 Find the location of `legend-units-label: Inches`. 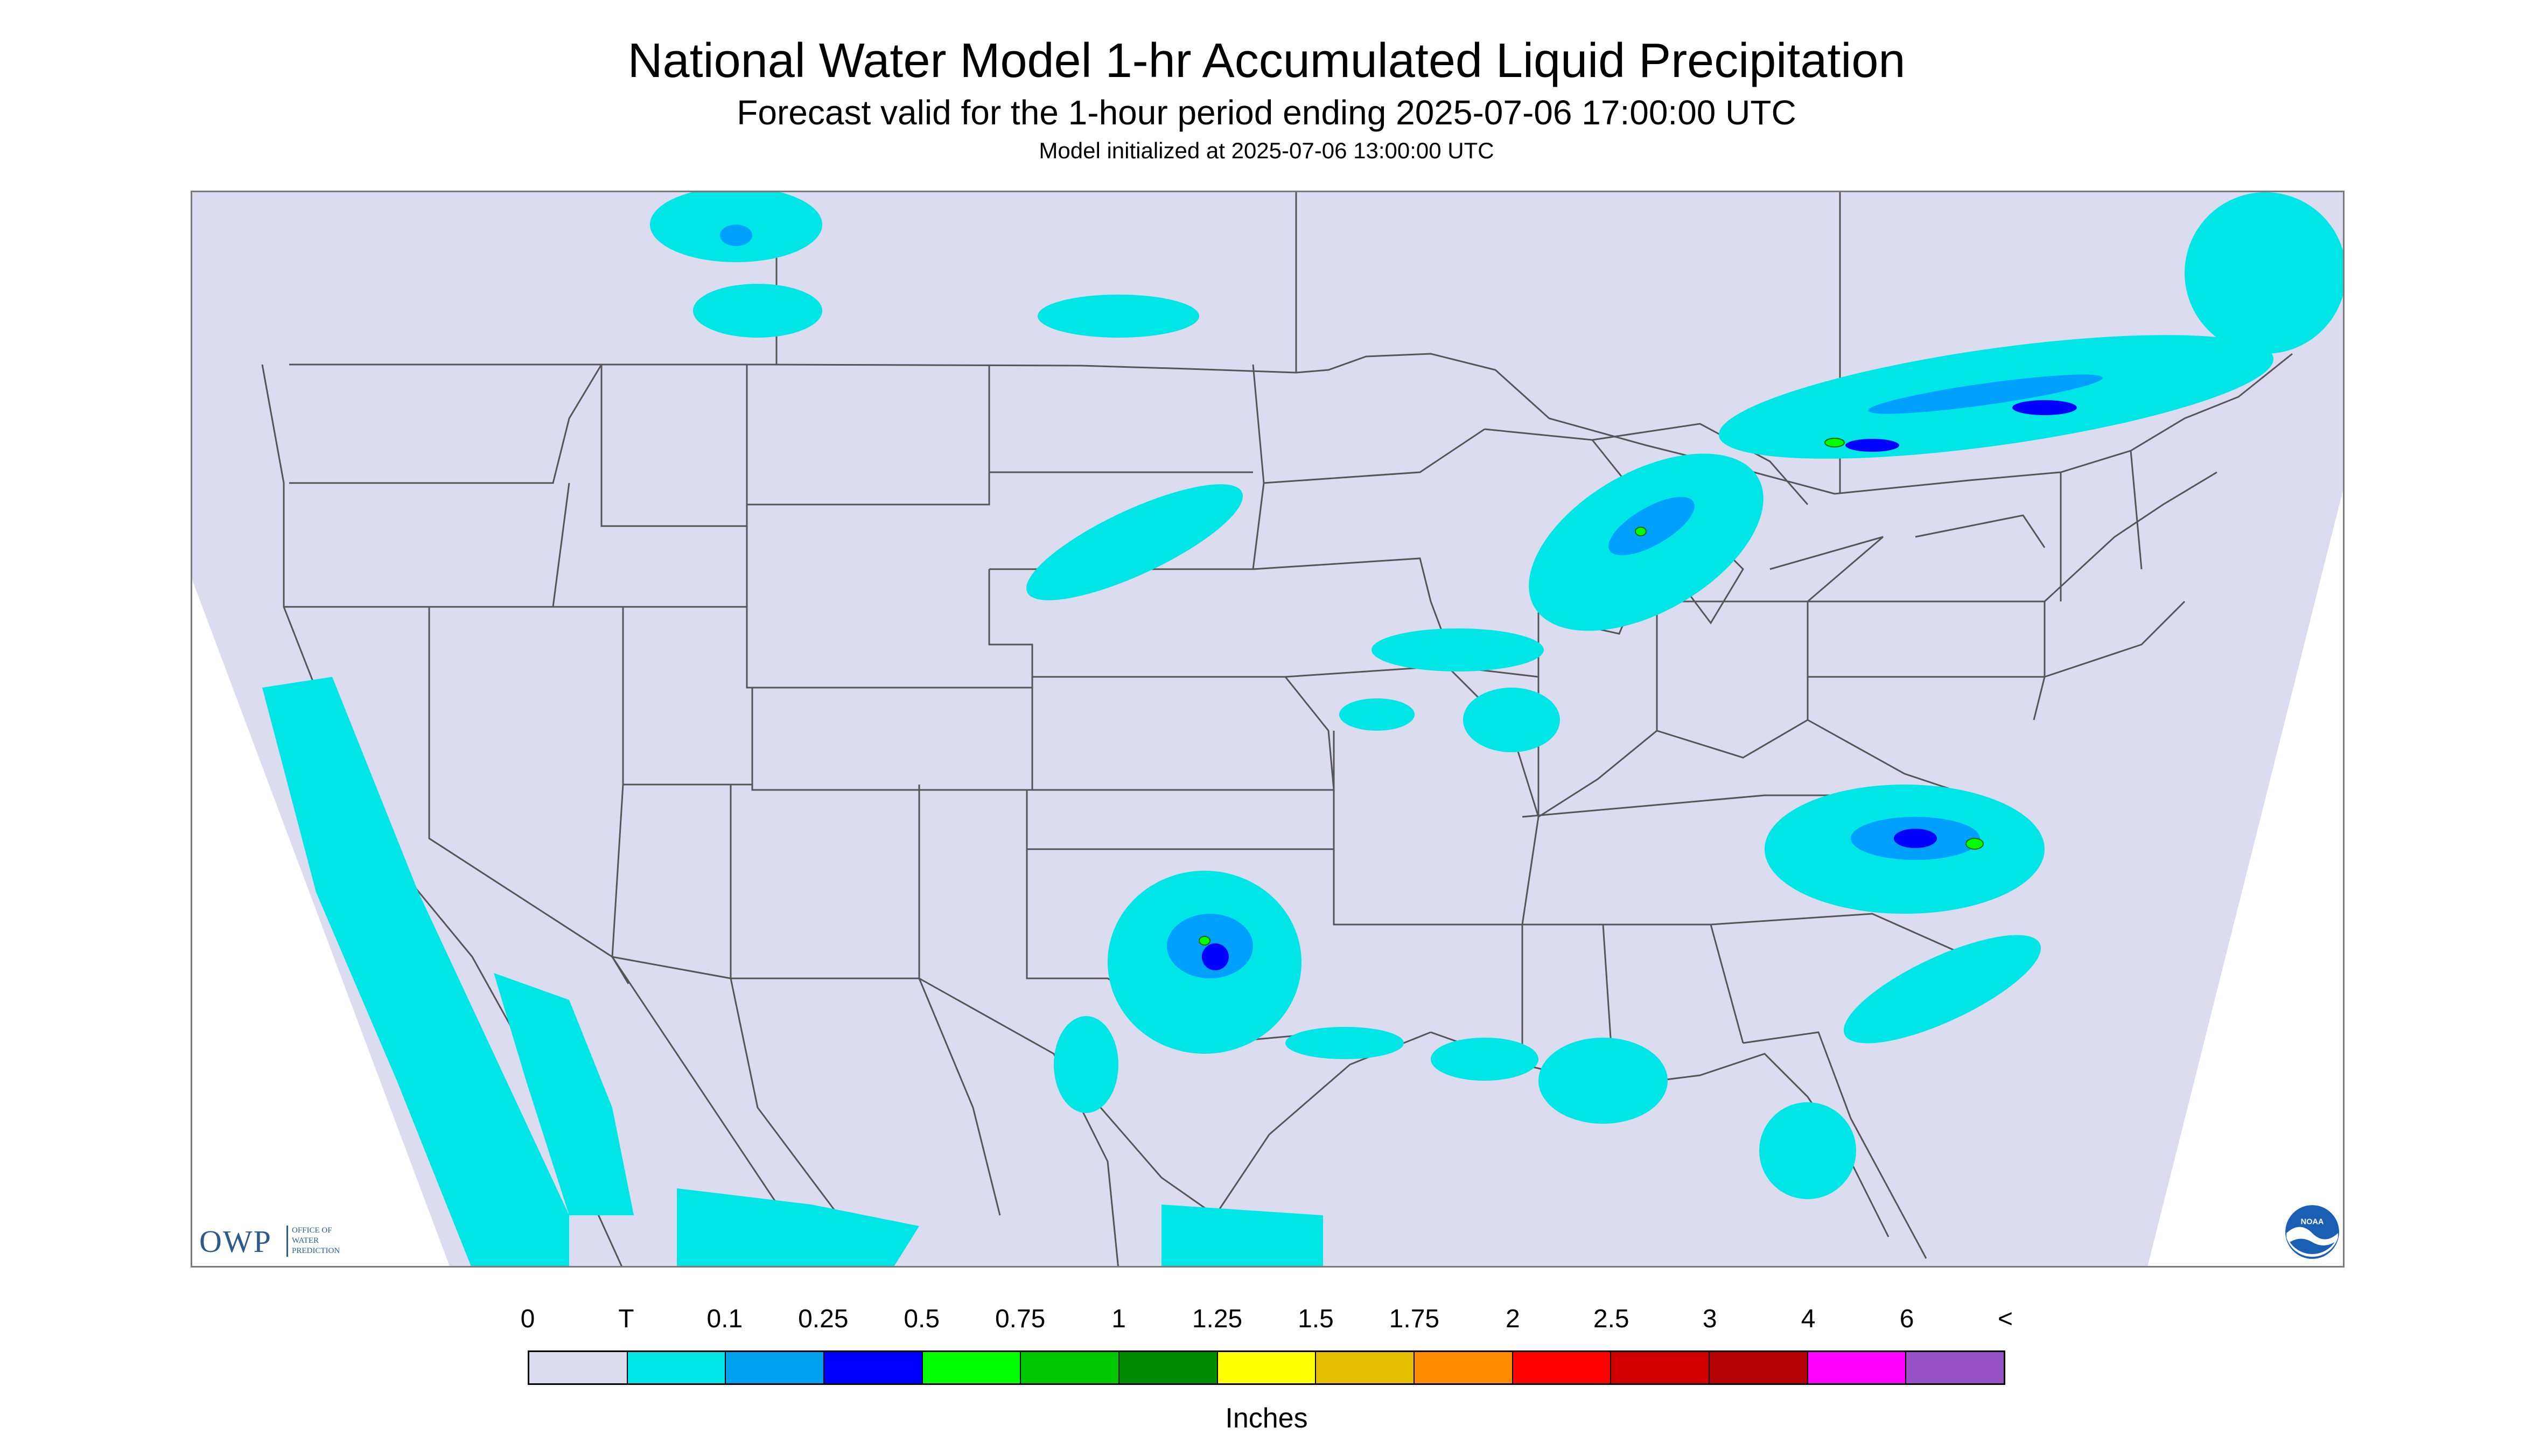

legend-units-label: Inches is located at coordinates (1266, 1418).